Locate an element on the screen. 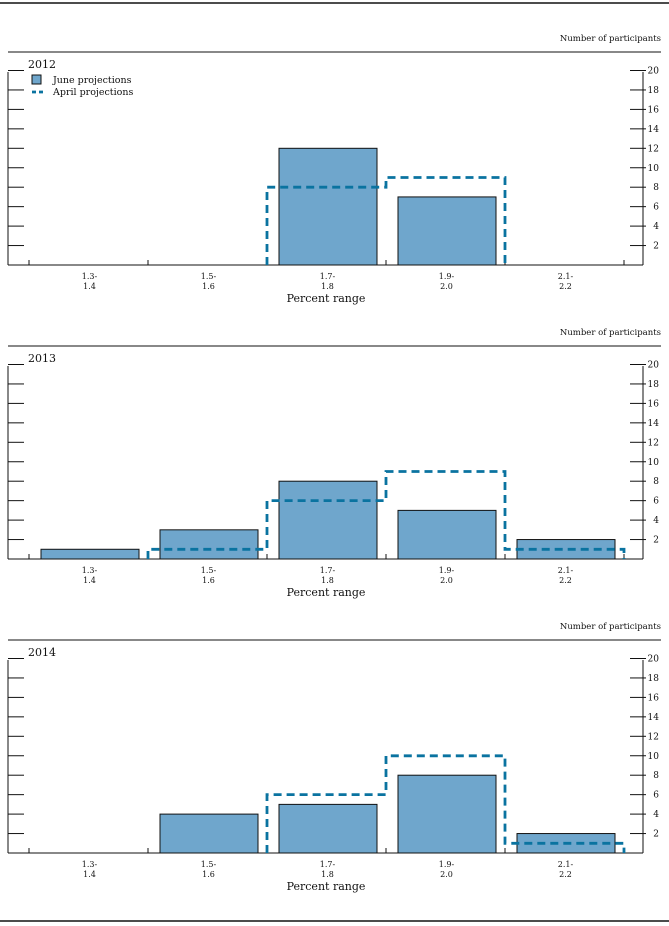  panel-title: 2014 is located at coordinates (42, 652).